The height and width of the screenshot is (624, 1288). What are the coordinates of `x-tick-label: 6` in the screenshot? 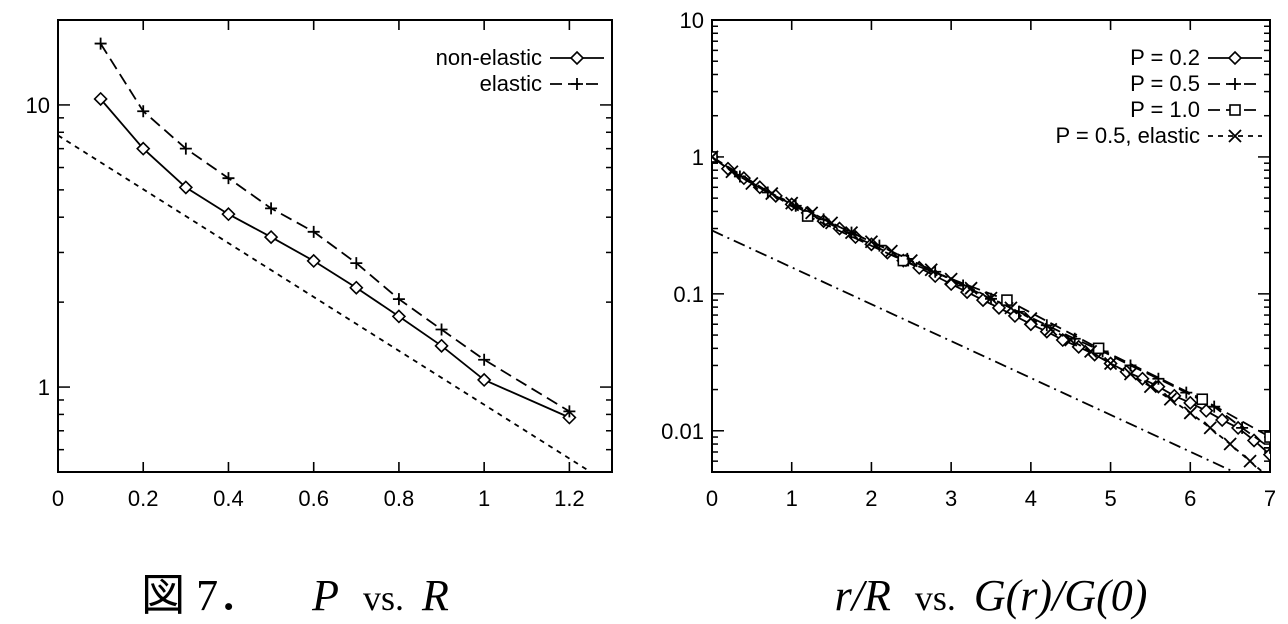 It's located at (1190, 498).